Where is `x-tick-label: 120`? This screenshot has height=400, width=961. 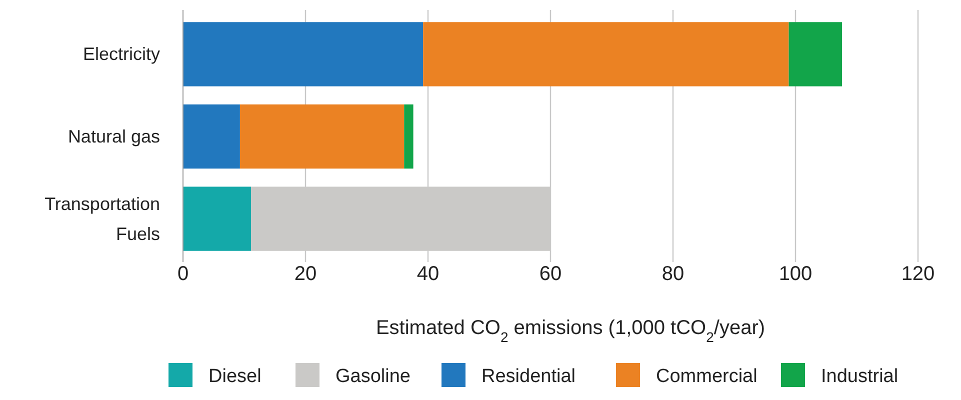 x-tick-label: 120 is located at coordinates (918, 274).